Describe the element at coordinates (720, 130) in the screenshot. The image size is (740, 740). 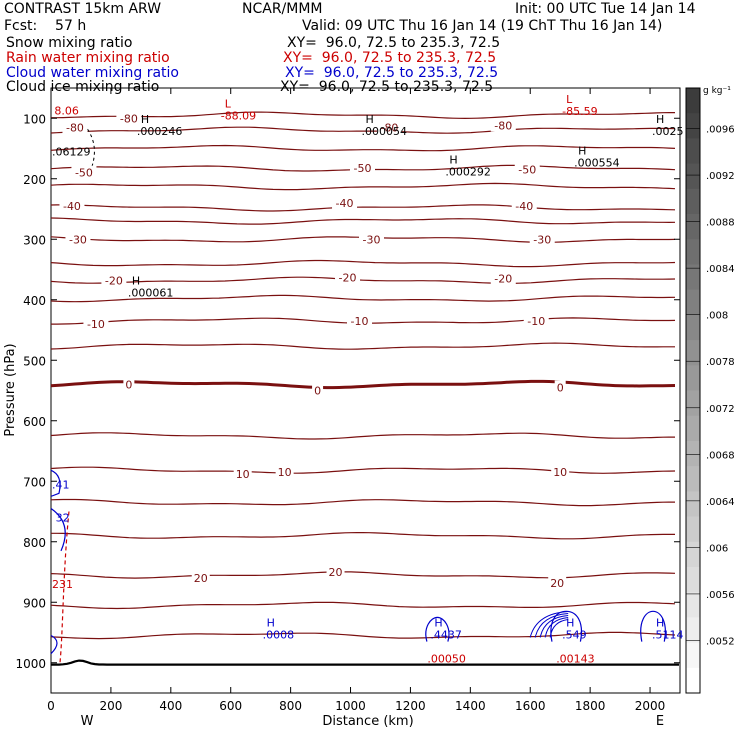
I see `colorbar-label: .0096` at that location.